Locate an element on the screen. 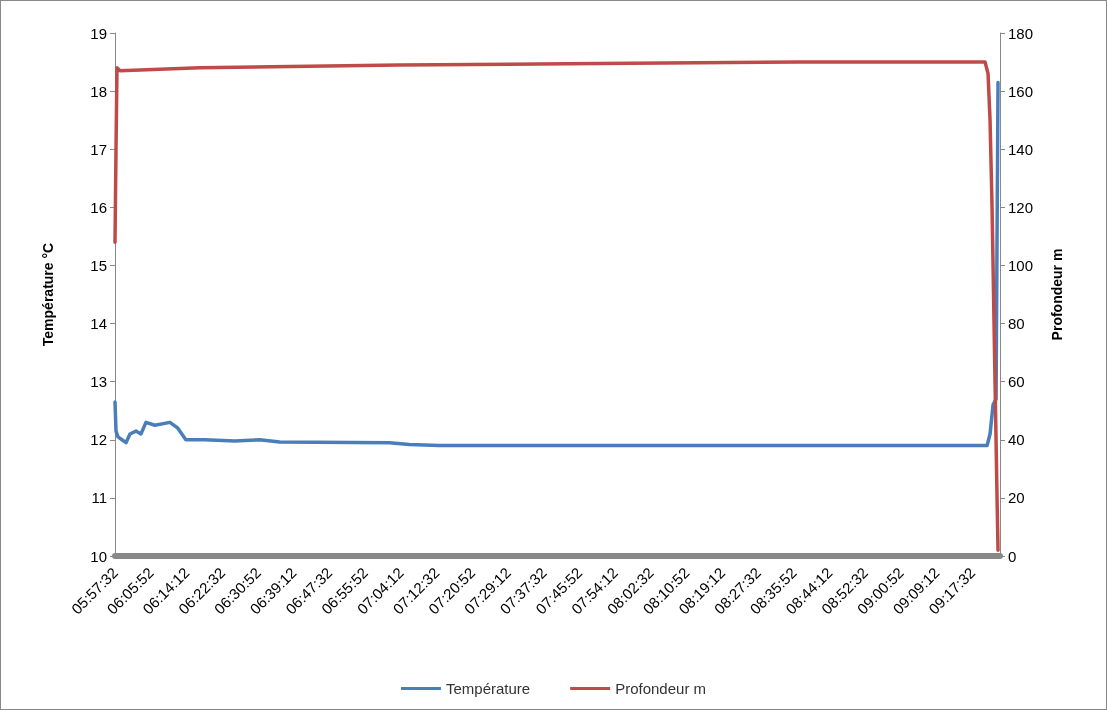 The width and height of the screenshot is (1107, 710). y-tick-label: 17 is located at coordinates (98, 149).